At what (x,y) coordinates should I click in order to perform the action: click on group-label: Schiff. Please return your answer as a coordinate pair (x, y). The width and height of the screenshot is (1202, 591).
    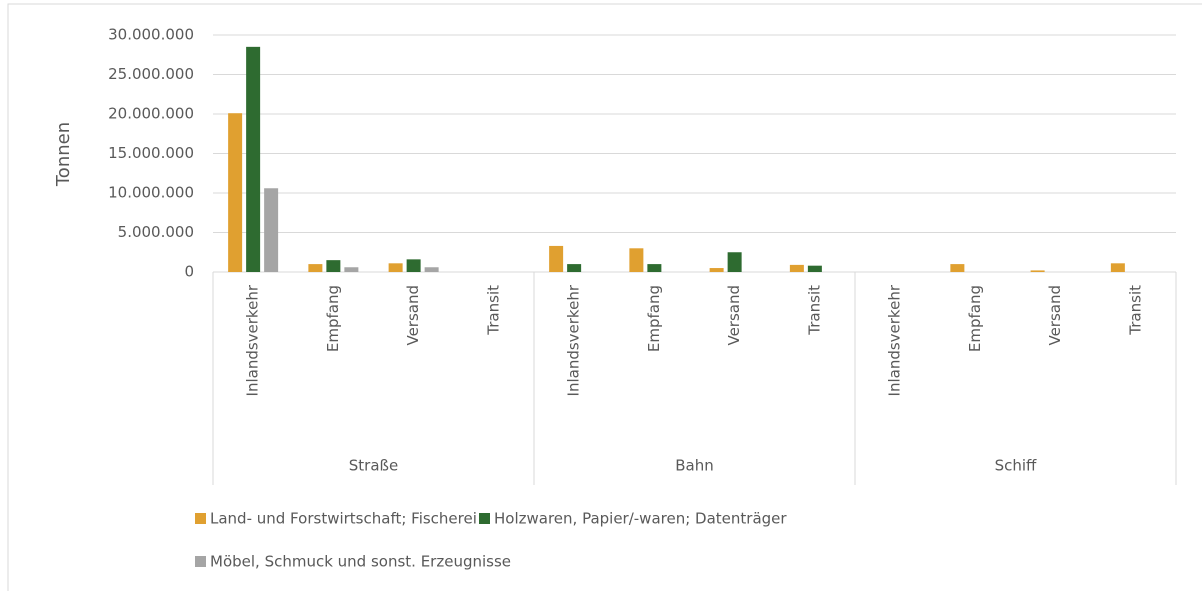
    Looking at the image, I should click on (1016, 466).